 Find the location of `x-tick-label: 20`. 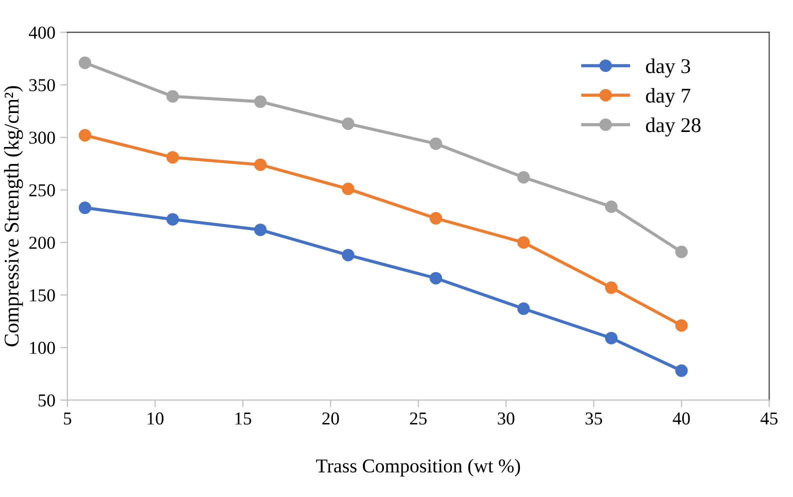

x-tick-label: 20 is located at coordinates (330, 418).